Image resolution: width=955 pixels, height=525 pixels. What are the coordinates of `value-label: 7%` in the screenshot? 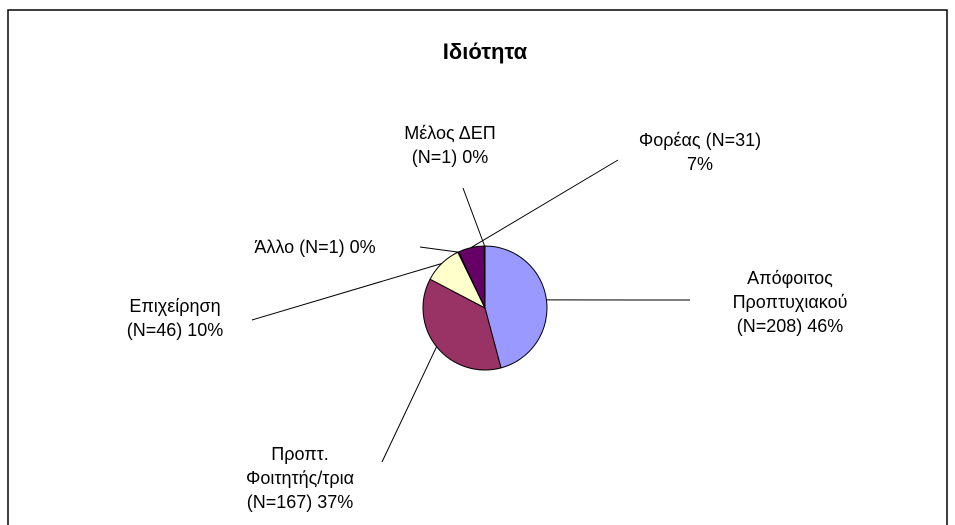 It's located at (699, 164).